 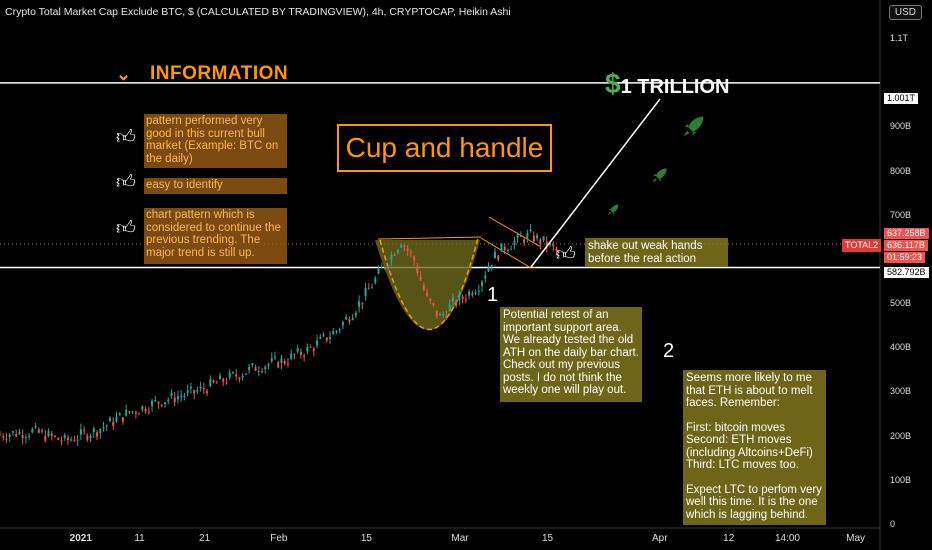 I want to click on info-note-2: easy to identify, so click(x=215, y=186).